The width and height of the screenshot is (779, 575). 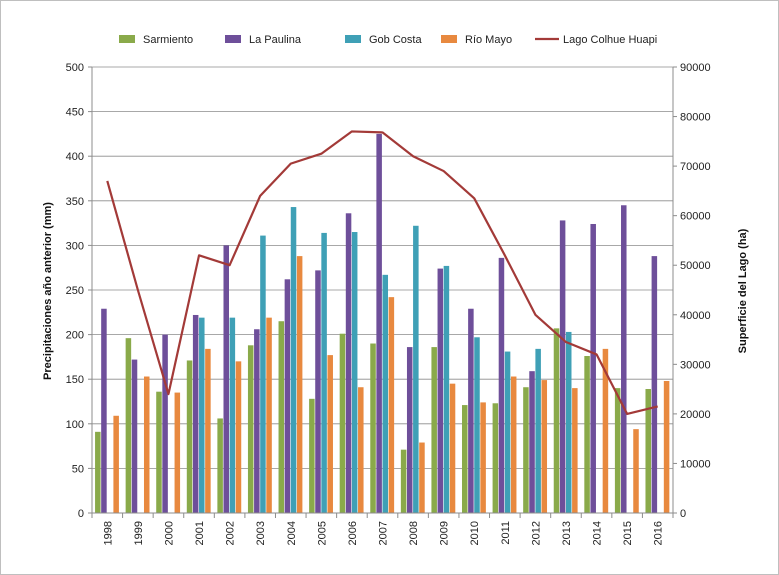 I want to click on x-tick-label: 2007, so click(x=384, y=533).